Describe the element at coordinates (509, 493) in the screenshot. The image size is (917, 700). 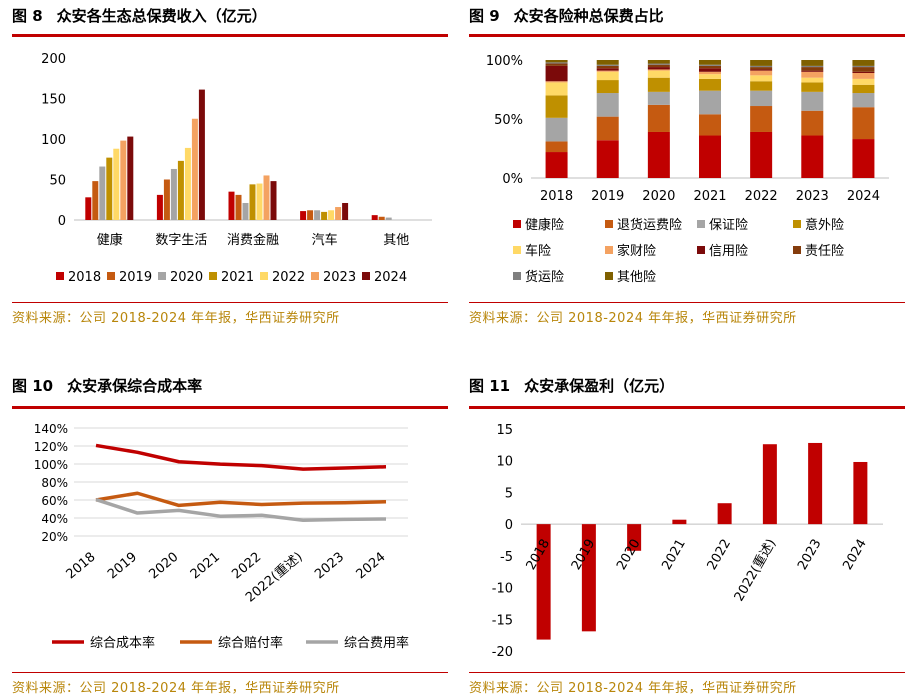
I see `fig11-ytick-label: 5` at that location.